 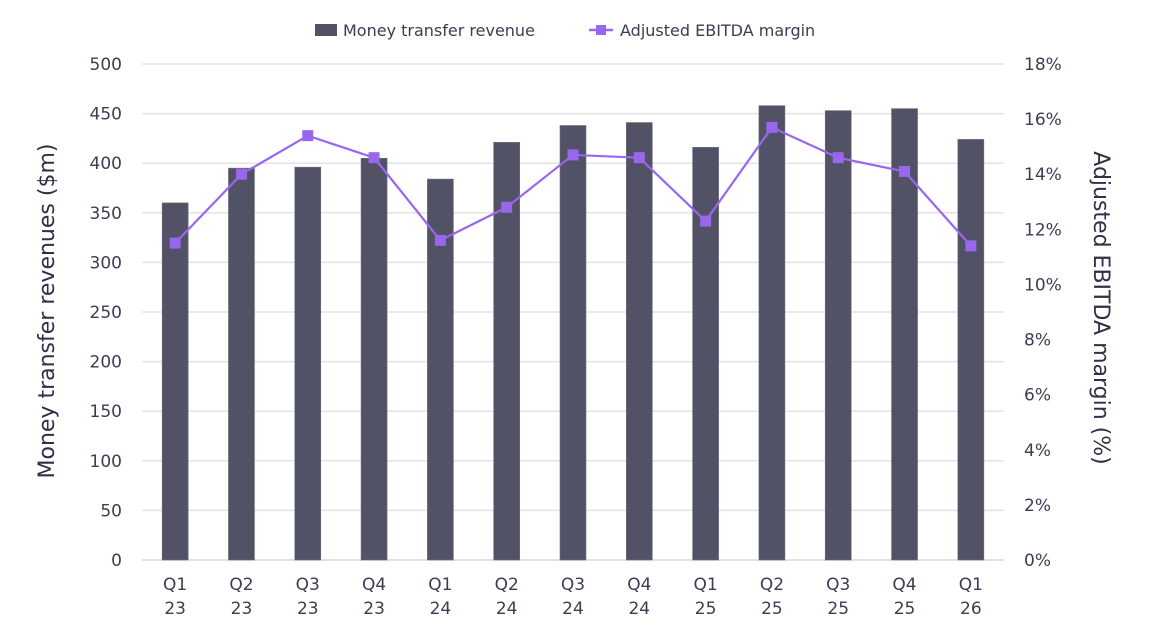 I want to click on x-tick-label: Q4 23, so click(x=374, y=597).